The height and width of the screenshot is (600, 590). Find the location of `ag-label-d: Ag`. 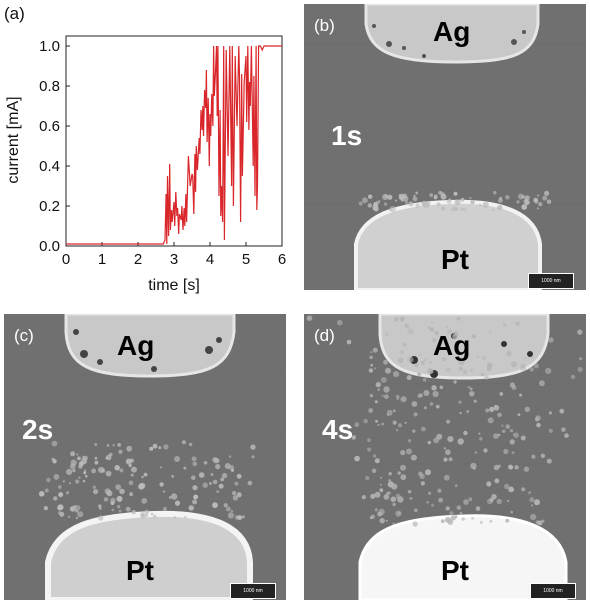

ag-label-d: Ag is located at coordinates (452, 345).